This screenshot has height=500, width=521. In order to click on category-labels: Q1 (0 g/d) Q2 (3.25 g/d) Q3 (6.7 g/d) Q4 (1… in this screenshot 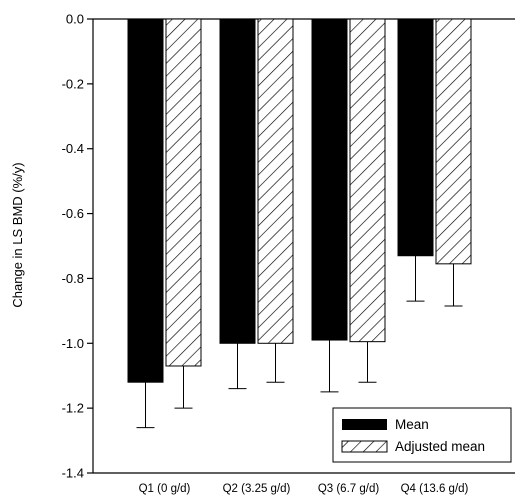, I will do `click(304, 489)`.